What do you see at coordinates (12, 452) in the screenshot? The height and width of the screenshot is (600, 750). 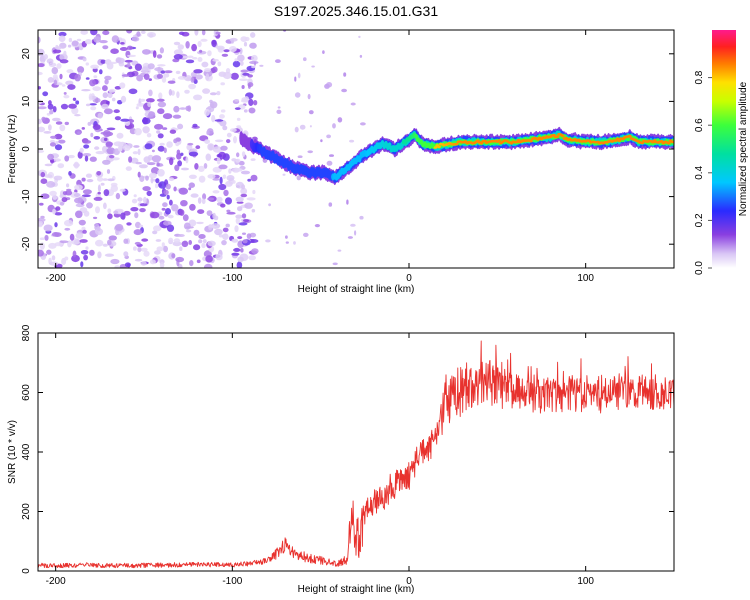 I see `snr-y-label: SNR (10 * v/v)` at bounding box center [12, 452].